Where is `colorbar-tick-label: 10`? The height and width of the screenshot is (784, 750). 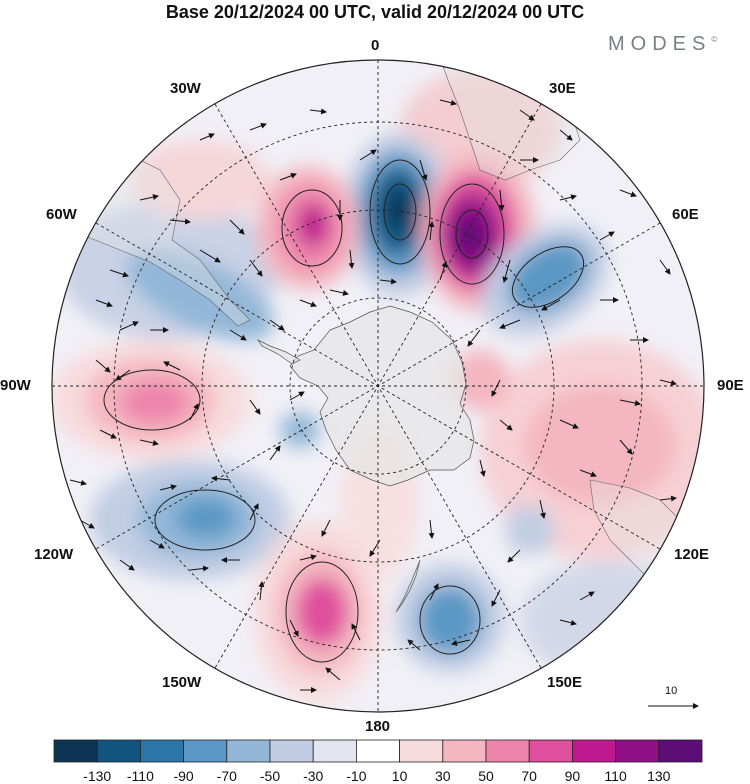 colorbar-tick-label: 10 is located at coordinates (399, 776).